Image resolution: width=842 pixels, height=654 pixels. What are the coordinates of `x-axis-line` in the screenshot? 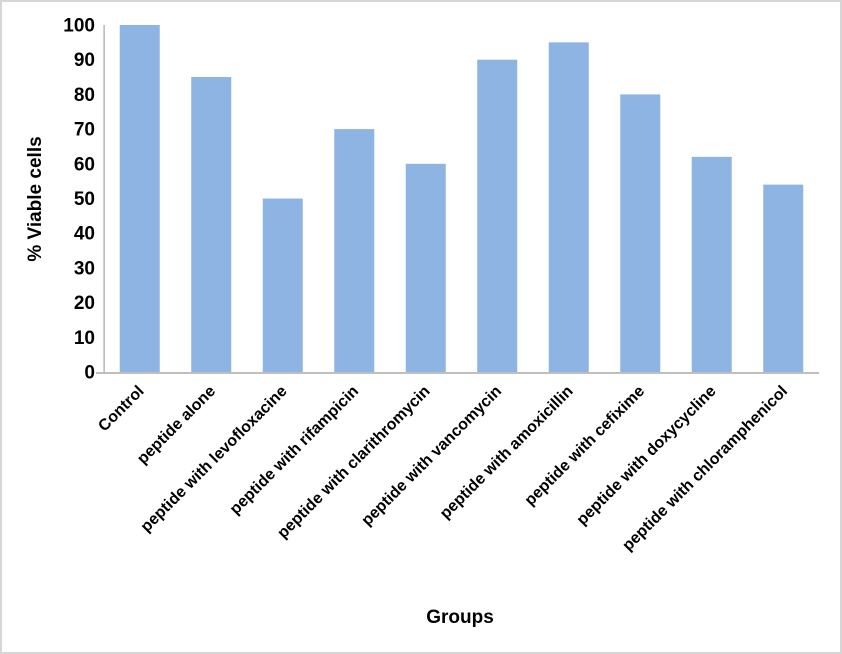 It's located at (457, 373).